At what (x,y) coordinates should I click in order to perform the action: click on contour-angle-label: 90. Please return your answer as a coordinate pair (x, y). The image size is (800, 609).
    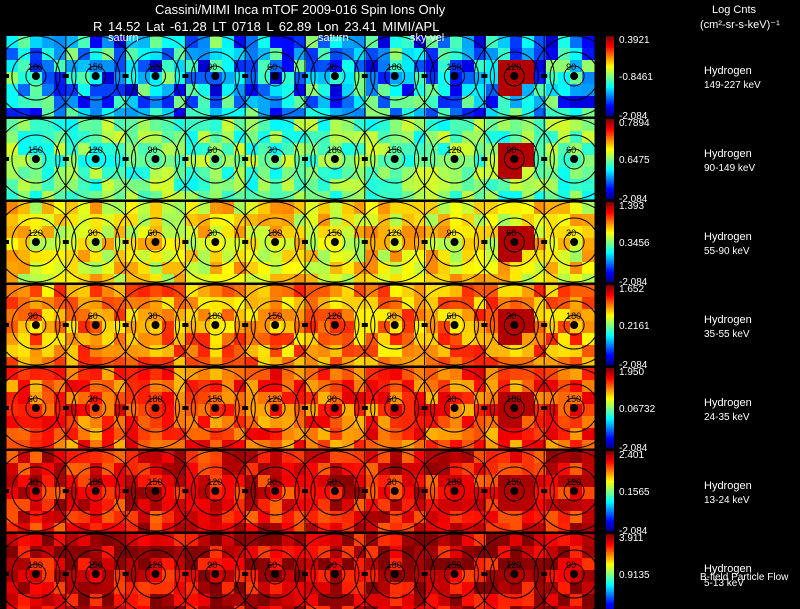
    Looking at the image, I should click on (392, 316).